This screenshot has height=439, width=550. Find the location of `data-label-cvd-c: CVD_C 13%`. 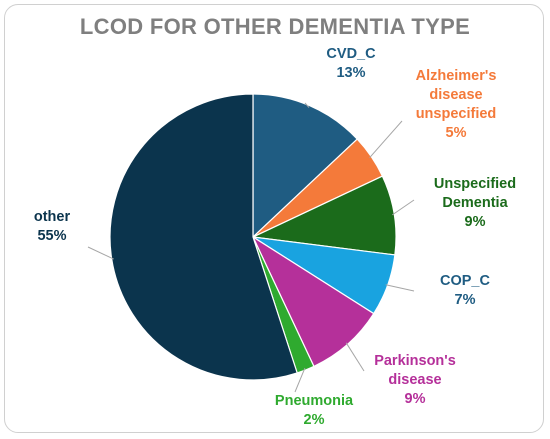

data-label-cvd-c: CVD_C 13% is located at coordinates (351, 63).